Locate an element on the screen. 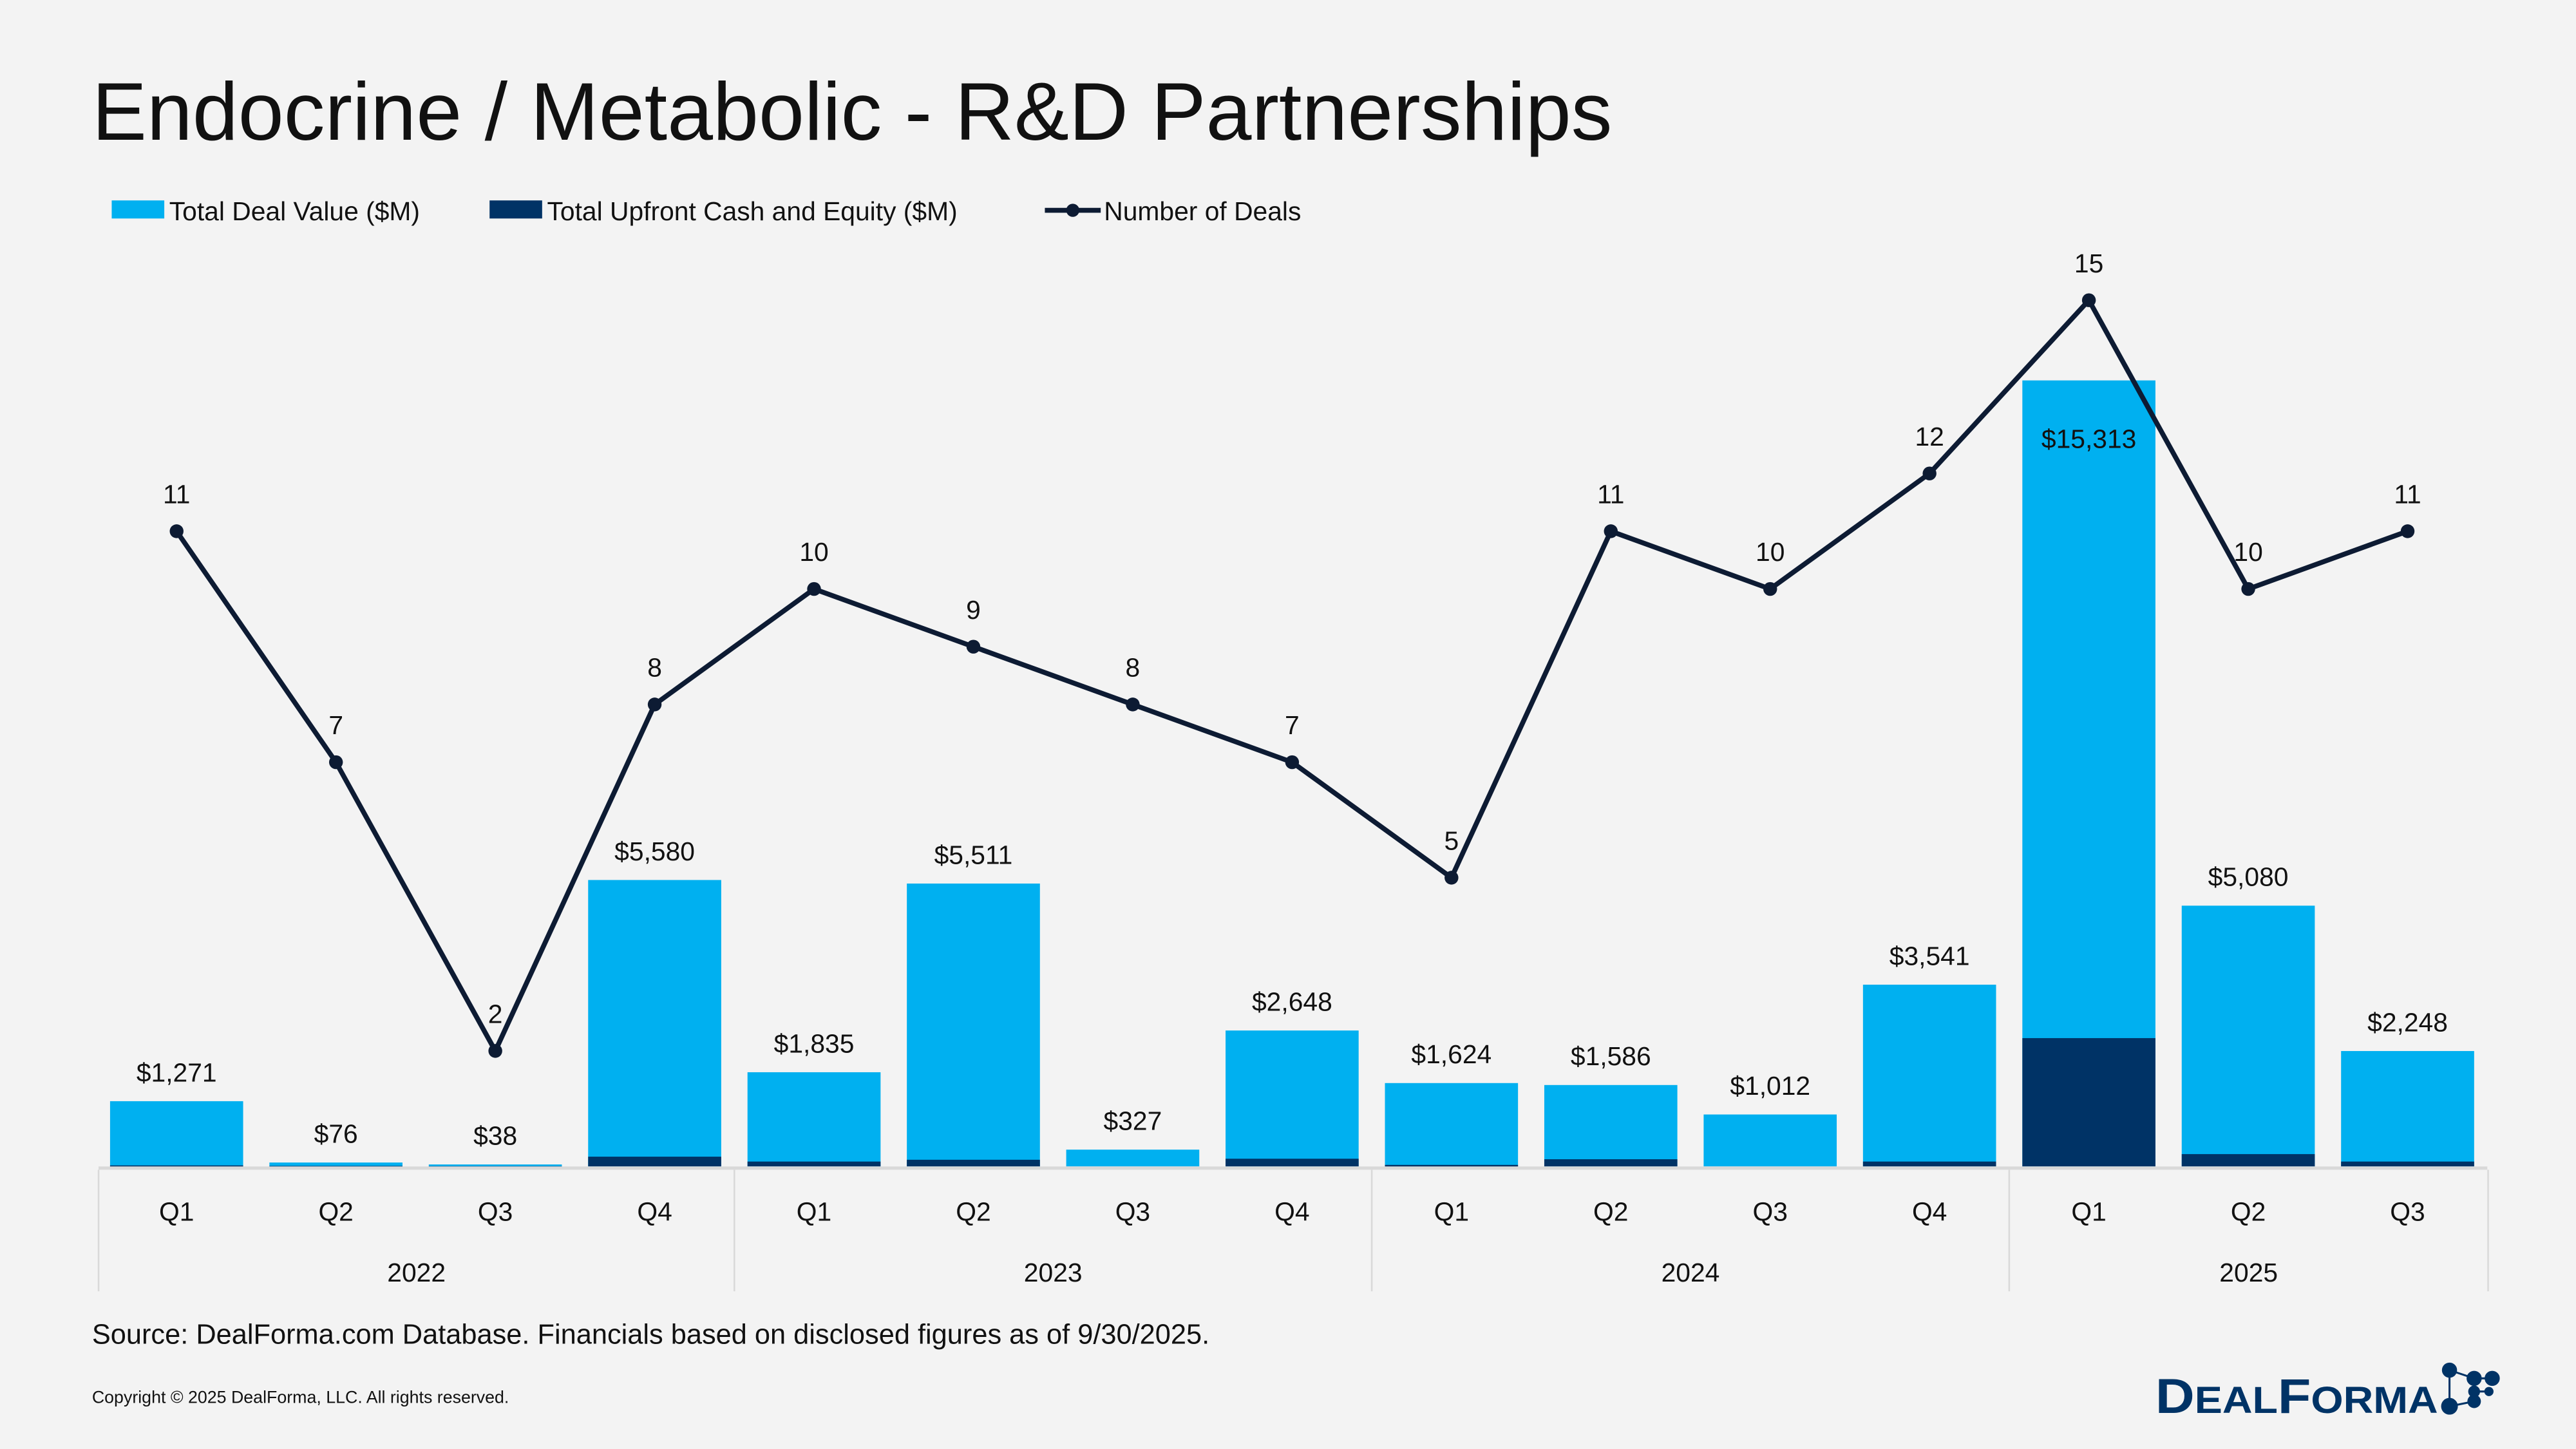  legend-label-deals: Number of Deals is located at coordinates (1202, 211).